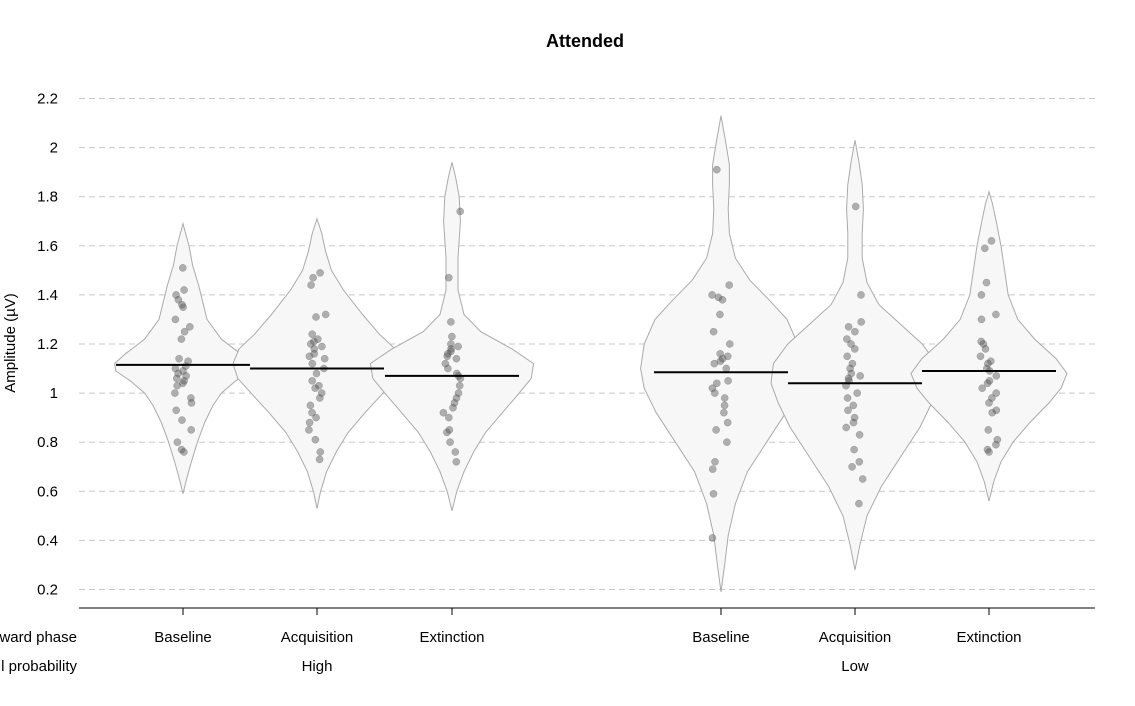  What do you see at coordinates (47, 295) in the screenshot?
I see `y-tick-label: 1.4` at bounding box center [47, 295].